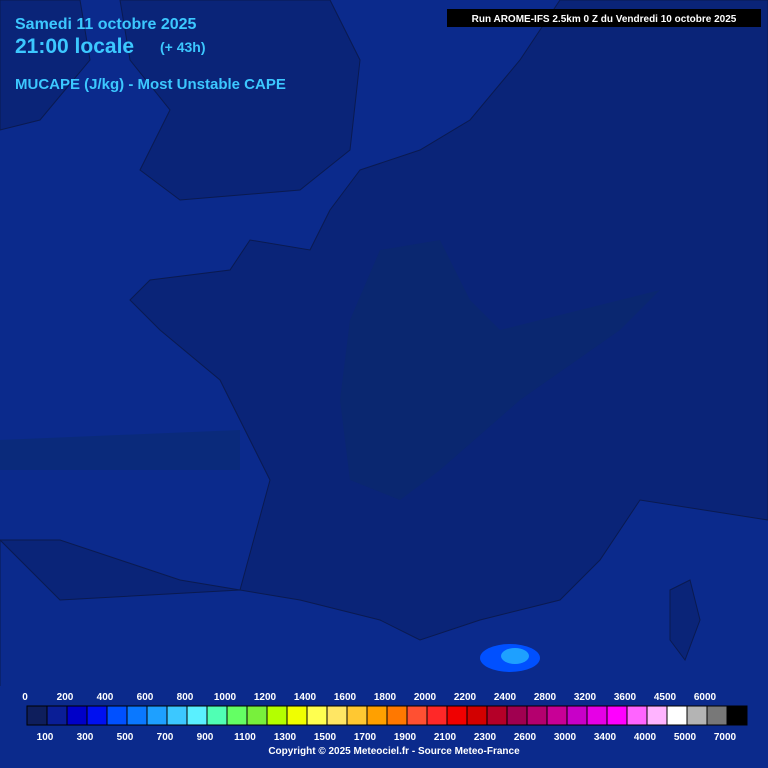 The image size is (768, 768). What do you see at coordinates (585, 697) in the screenshot?
I see `legend-label: 3200` at bounding box center [585, 697].